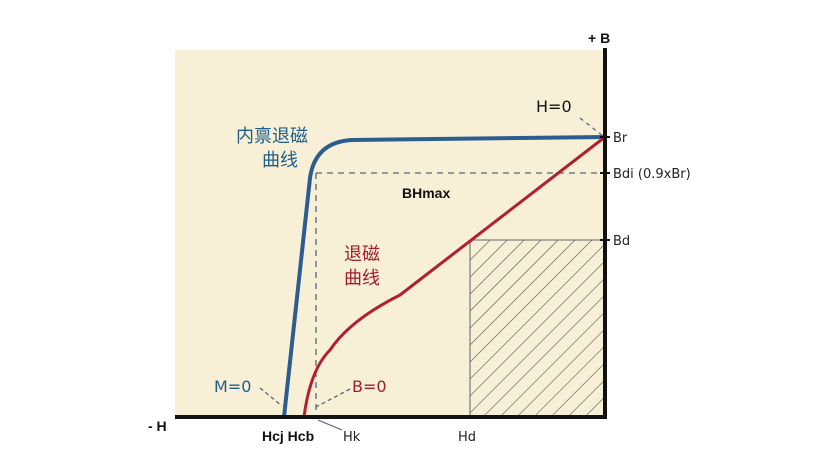 This screenshot has height=460, width=820. I want to click on hcj-hcb-label: Hcj Hcb, so click(288, 436).